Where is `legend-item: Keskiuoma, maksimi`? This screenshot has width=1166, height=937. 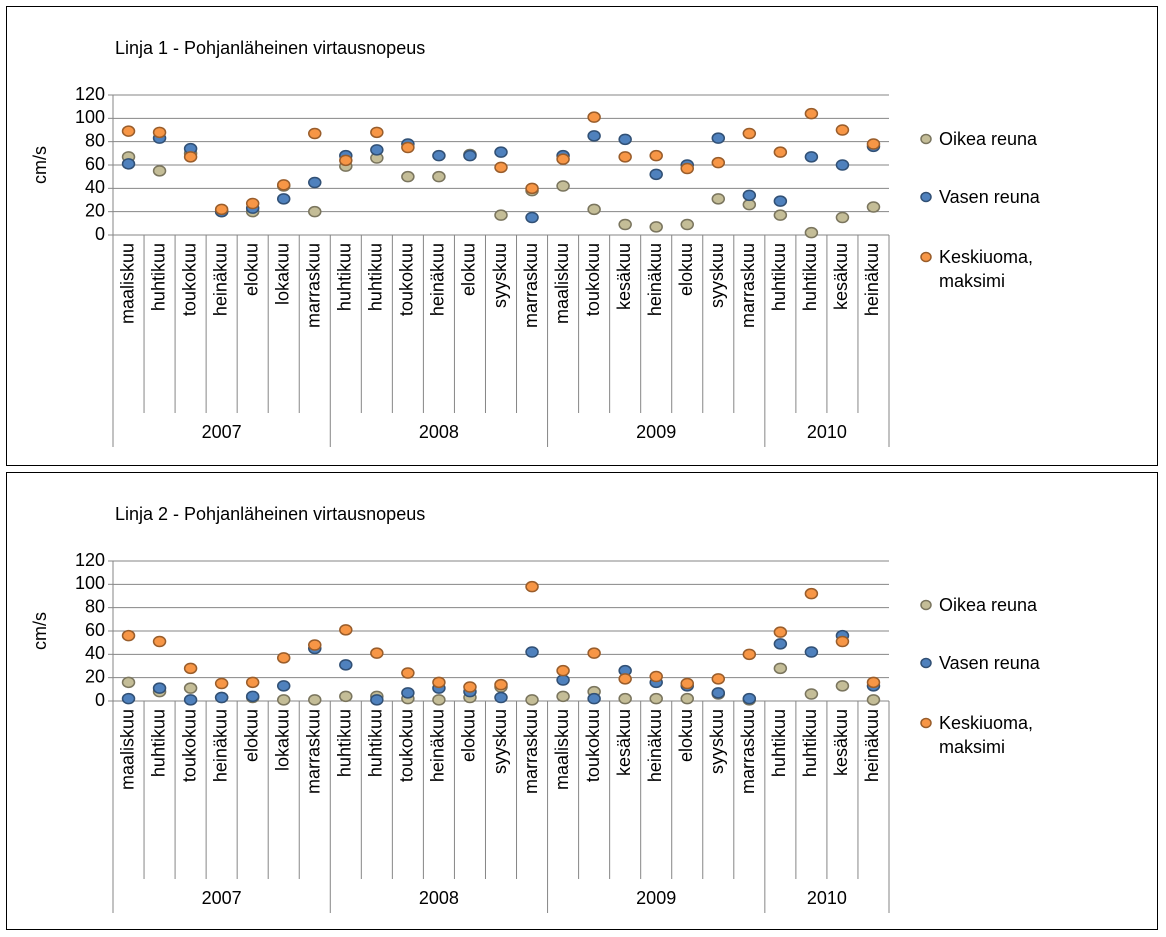
legend-item: Keskiuoma, maksimi is located at coordinates (1004, 735).